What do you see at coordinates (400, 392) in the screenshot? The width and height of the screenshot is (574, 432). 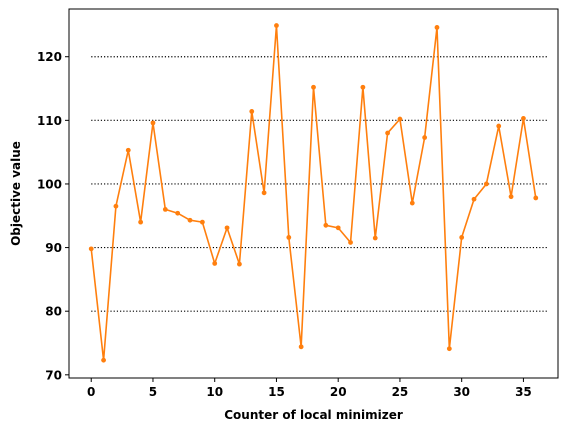 I see `x-tick-label: 25` at bounding box center [400, 392].